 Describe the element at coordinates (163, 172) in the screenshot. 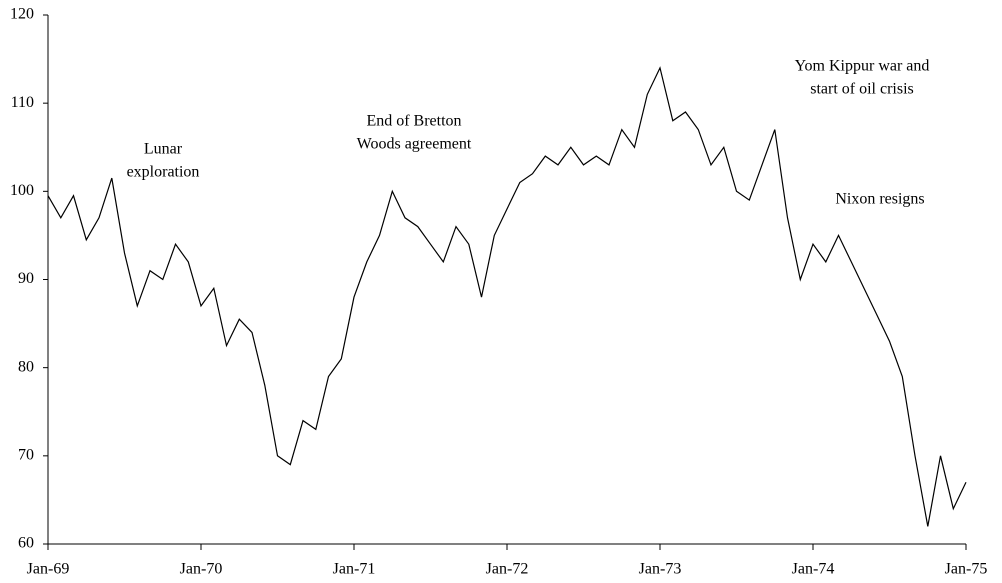

I see `annotation: exploration` at that location.